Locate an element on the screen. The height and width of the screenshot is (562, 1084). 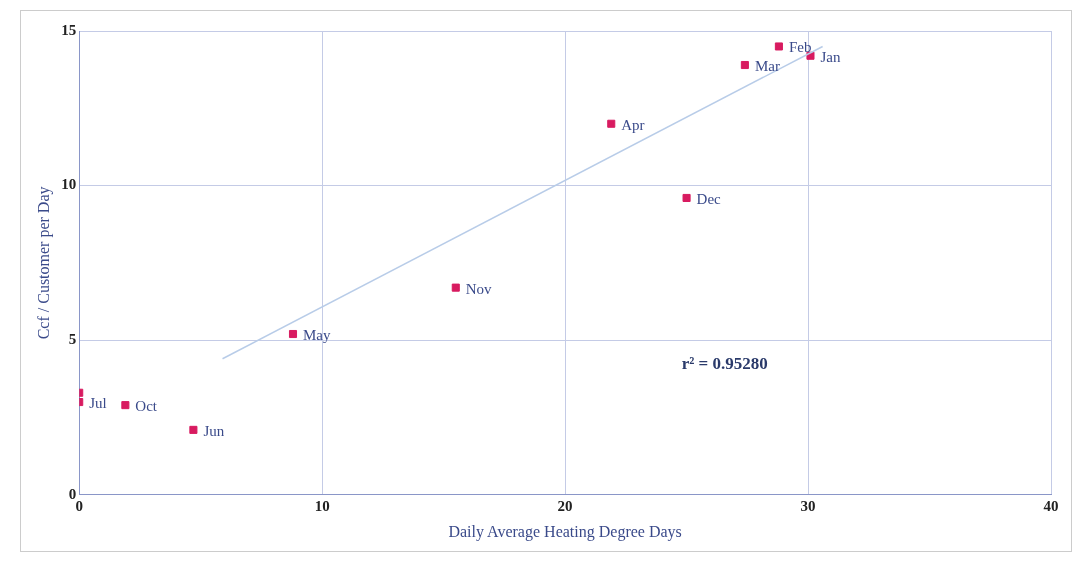
annotation: Jul is located at coordinates (98, 402).